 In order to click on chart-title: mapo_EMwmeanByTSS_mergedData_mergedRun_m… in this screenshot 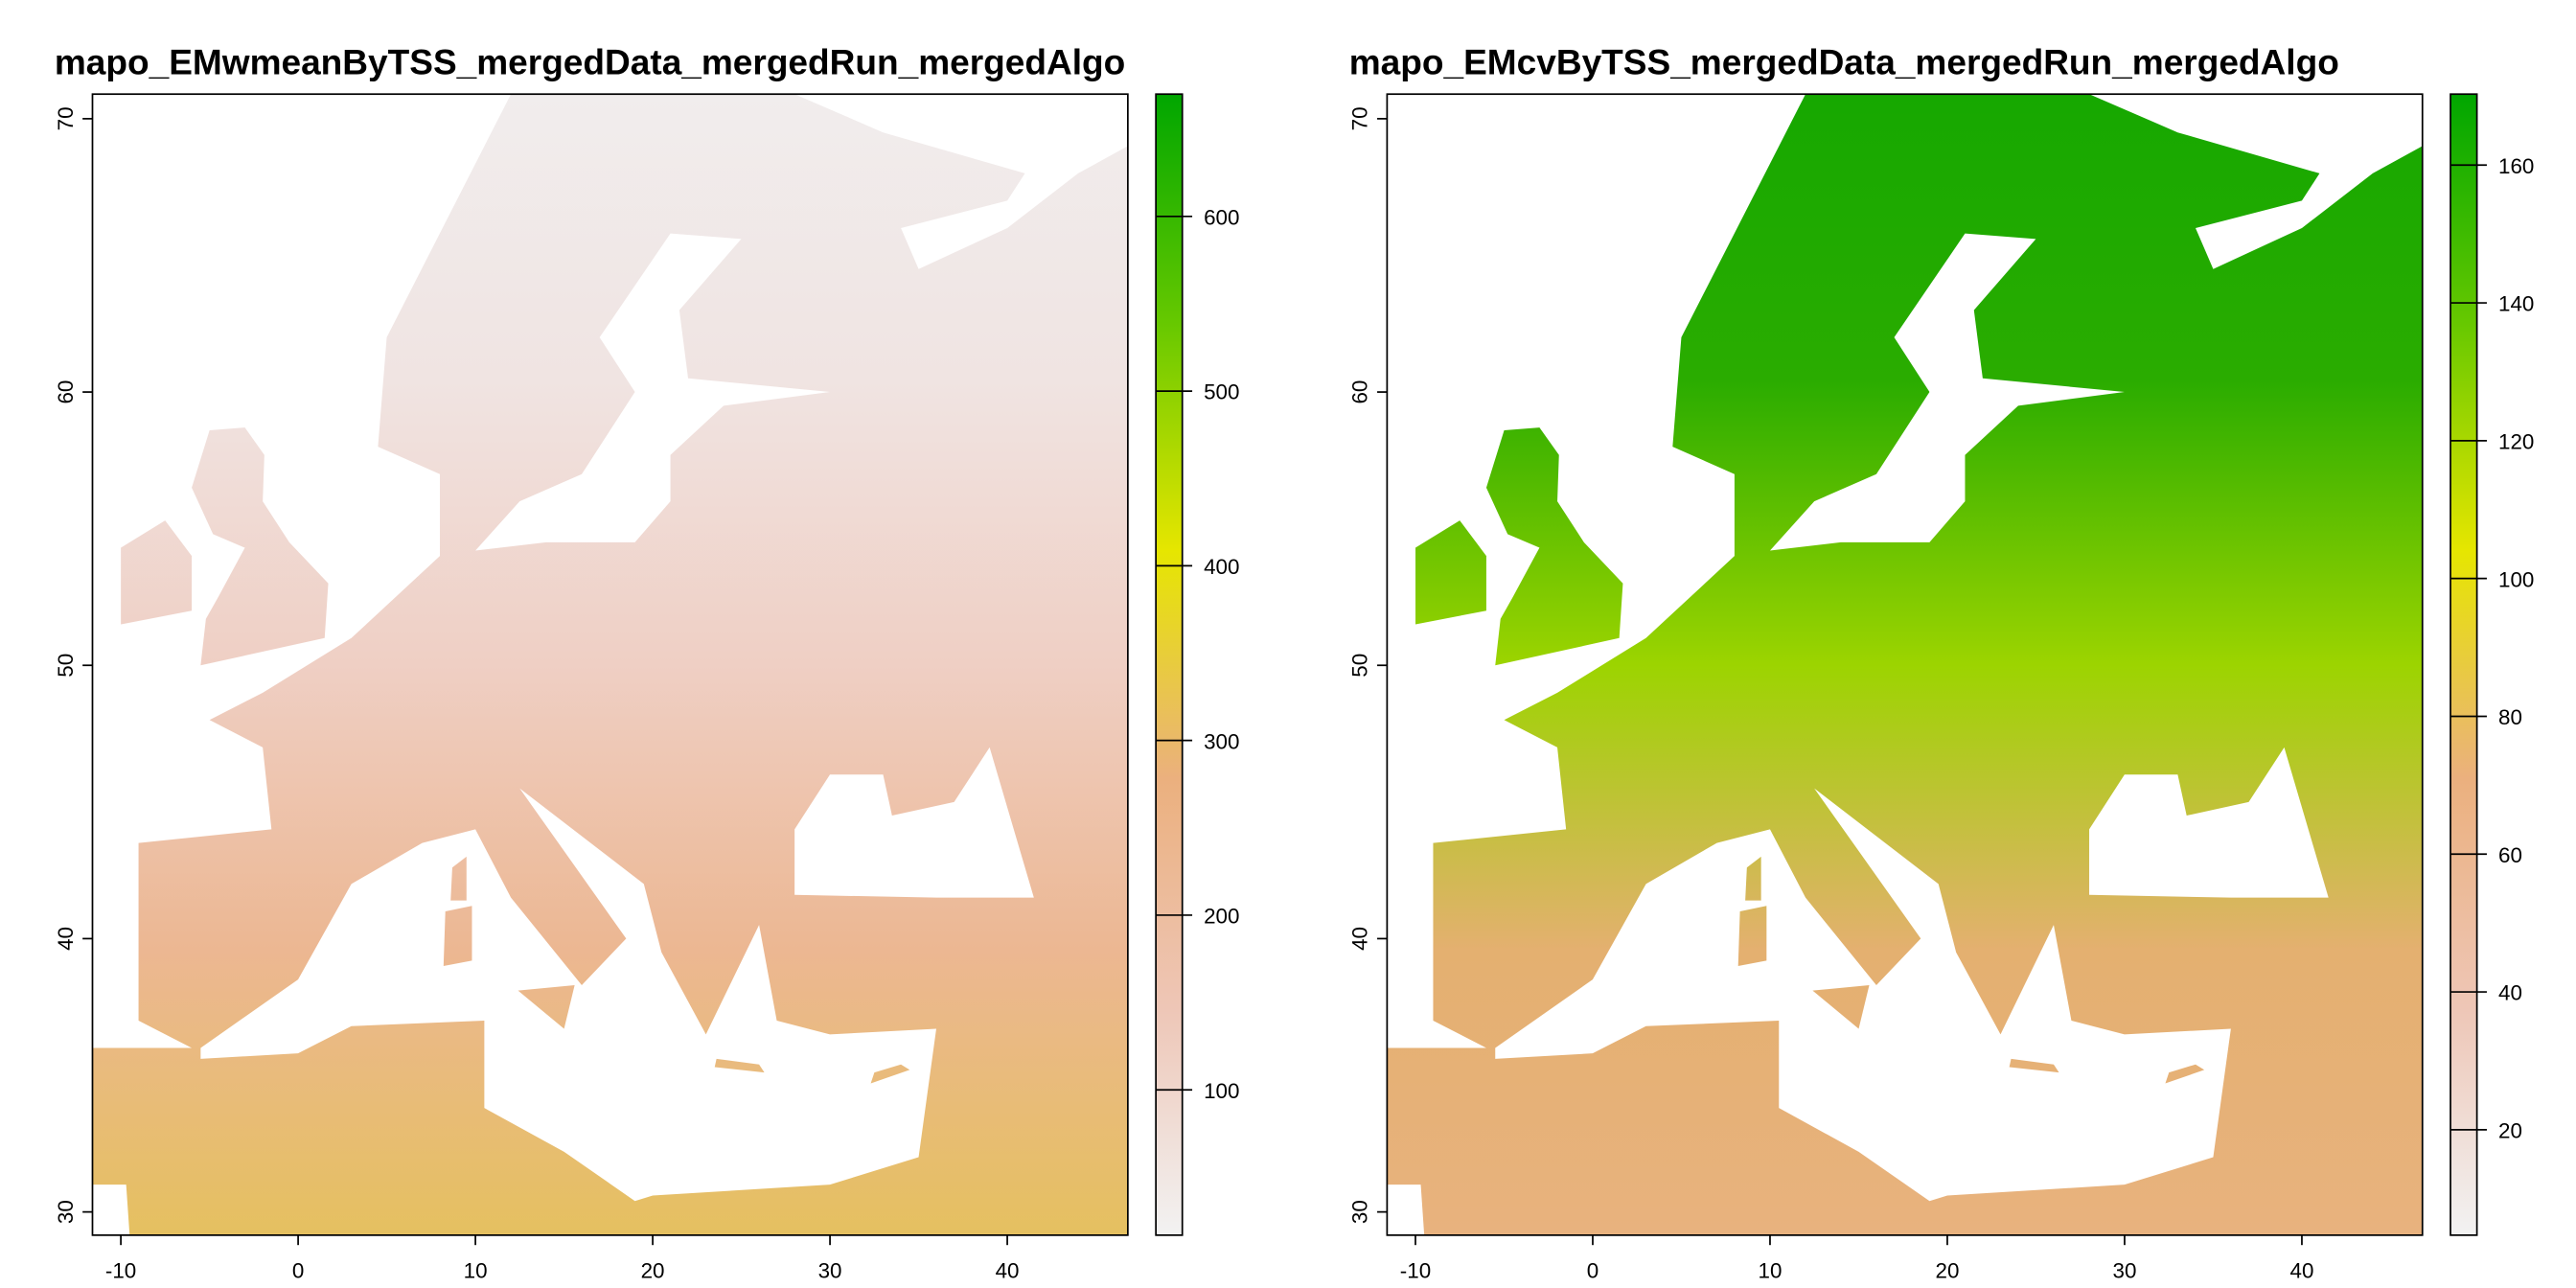, I will do `click(590, 62)`.